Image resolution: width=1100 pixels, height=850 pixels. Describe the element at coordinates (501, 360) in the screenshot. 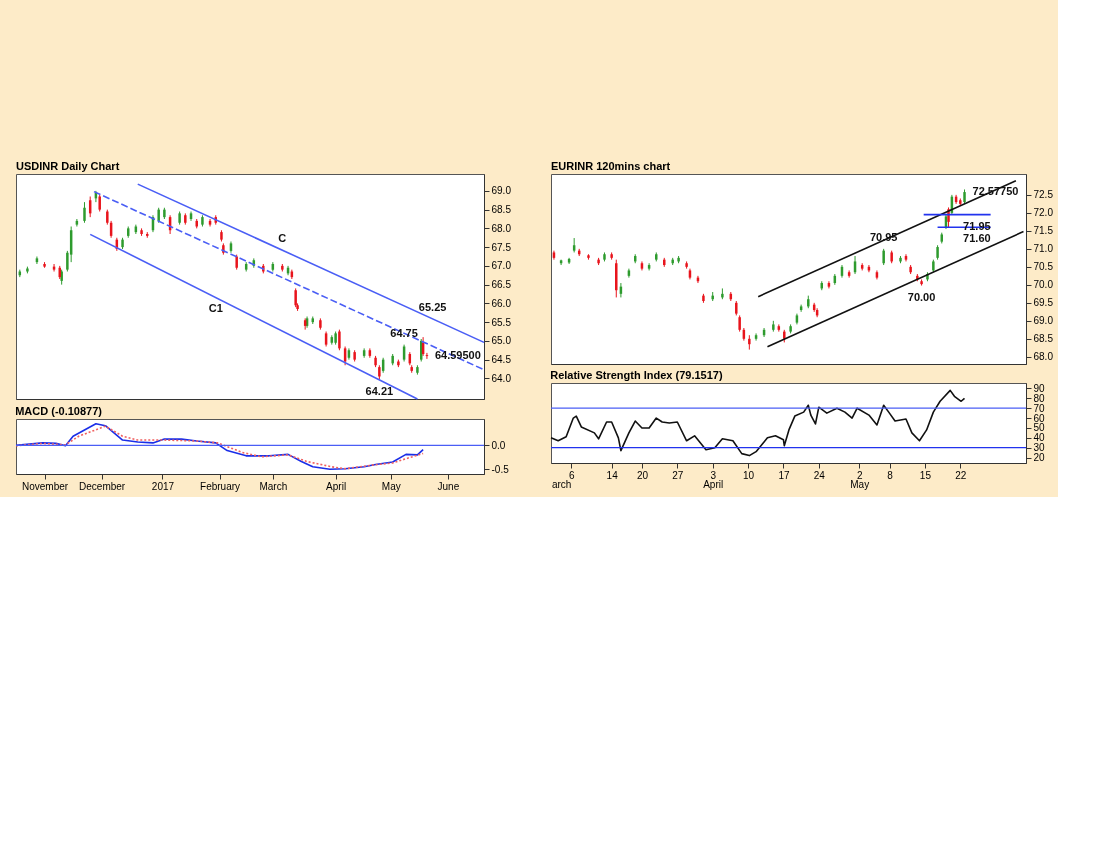

I see `y-tick-label: 64.5` at that location.